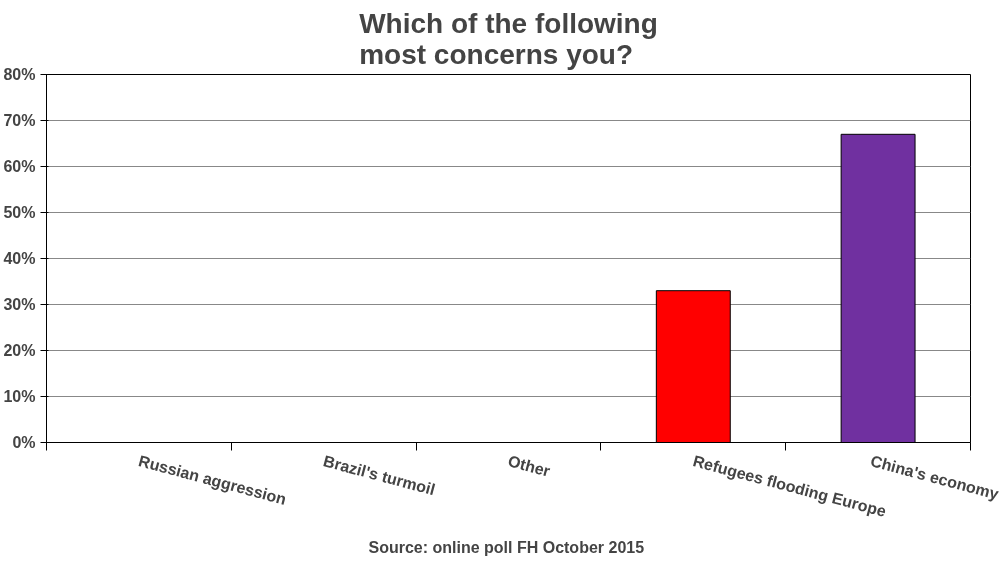  What do you see at coordinates (529, 466) in the screenshot?
I see `x-tick-label: Other` at bounding box center [529, 466].